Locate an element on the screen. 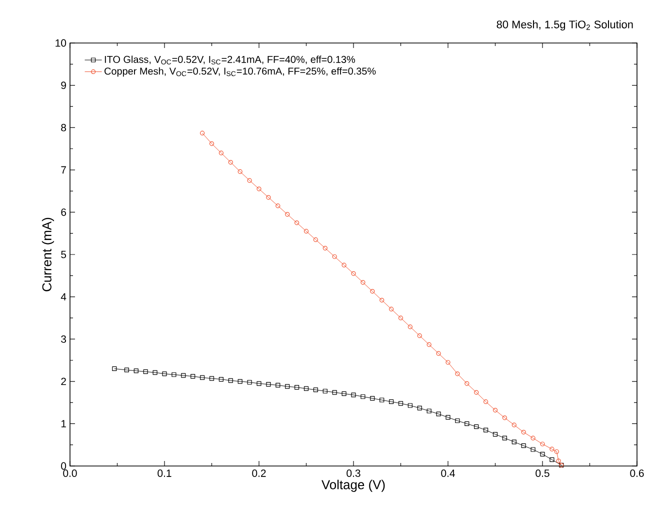 The height and width of the screenshot is (528, 654). x-tick-label: 0.1 is located at coordinates (165, 473).